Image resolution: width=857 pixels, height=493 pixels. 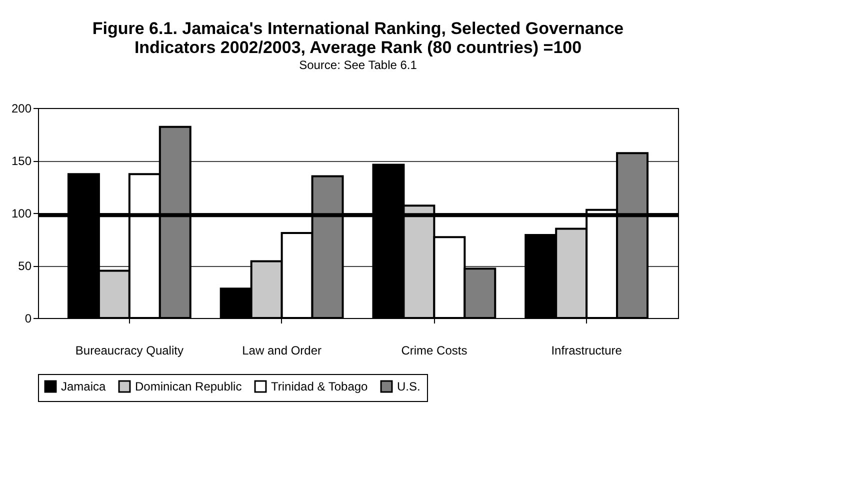 What do you see at coordinates (28, 319) in the screenshot?
I see `y-tick-label: 0` at bounding box center [28, 319].